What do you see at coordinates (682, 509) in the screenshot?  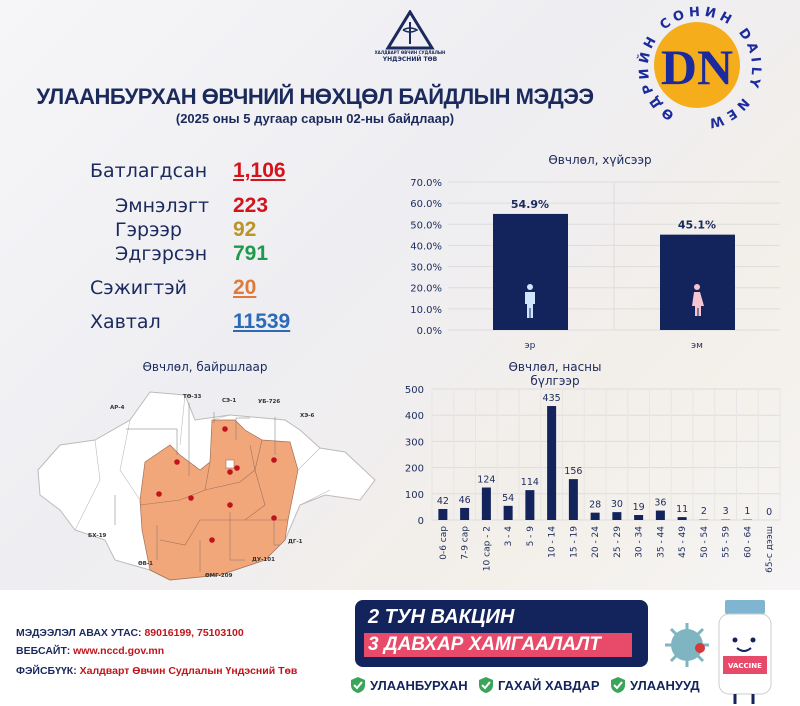 I see `value-label: 11` at bounding box center [682, 509].